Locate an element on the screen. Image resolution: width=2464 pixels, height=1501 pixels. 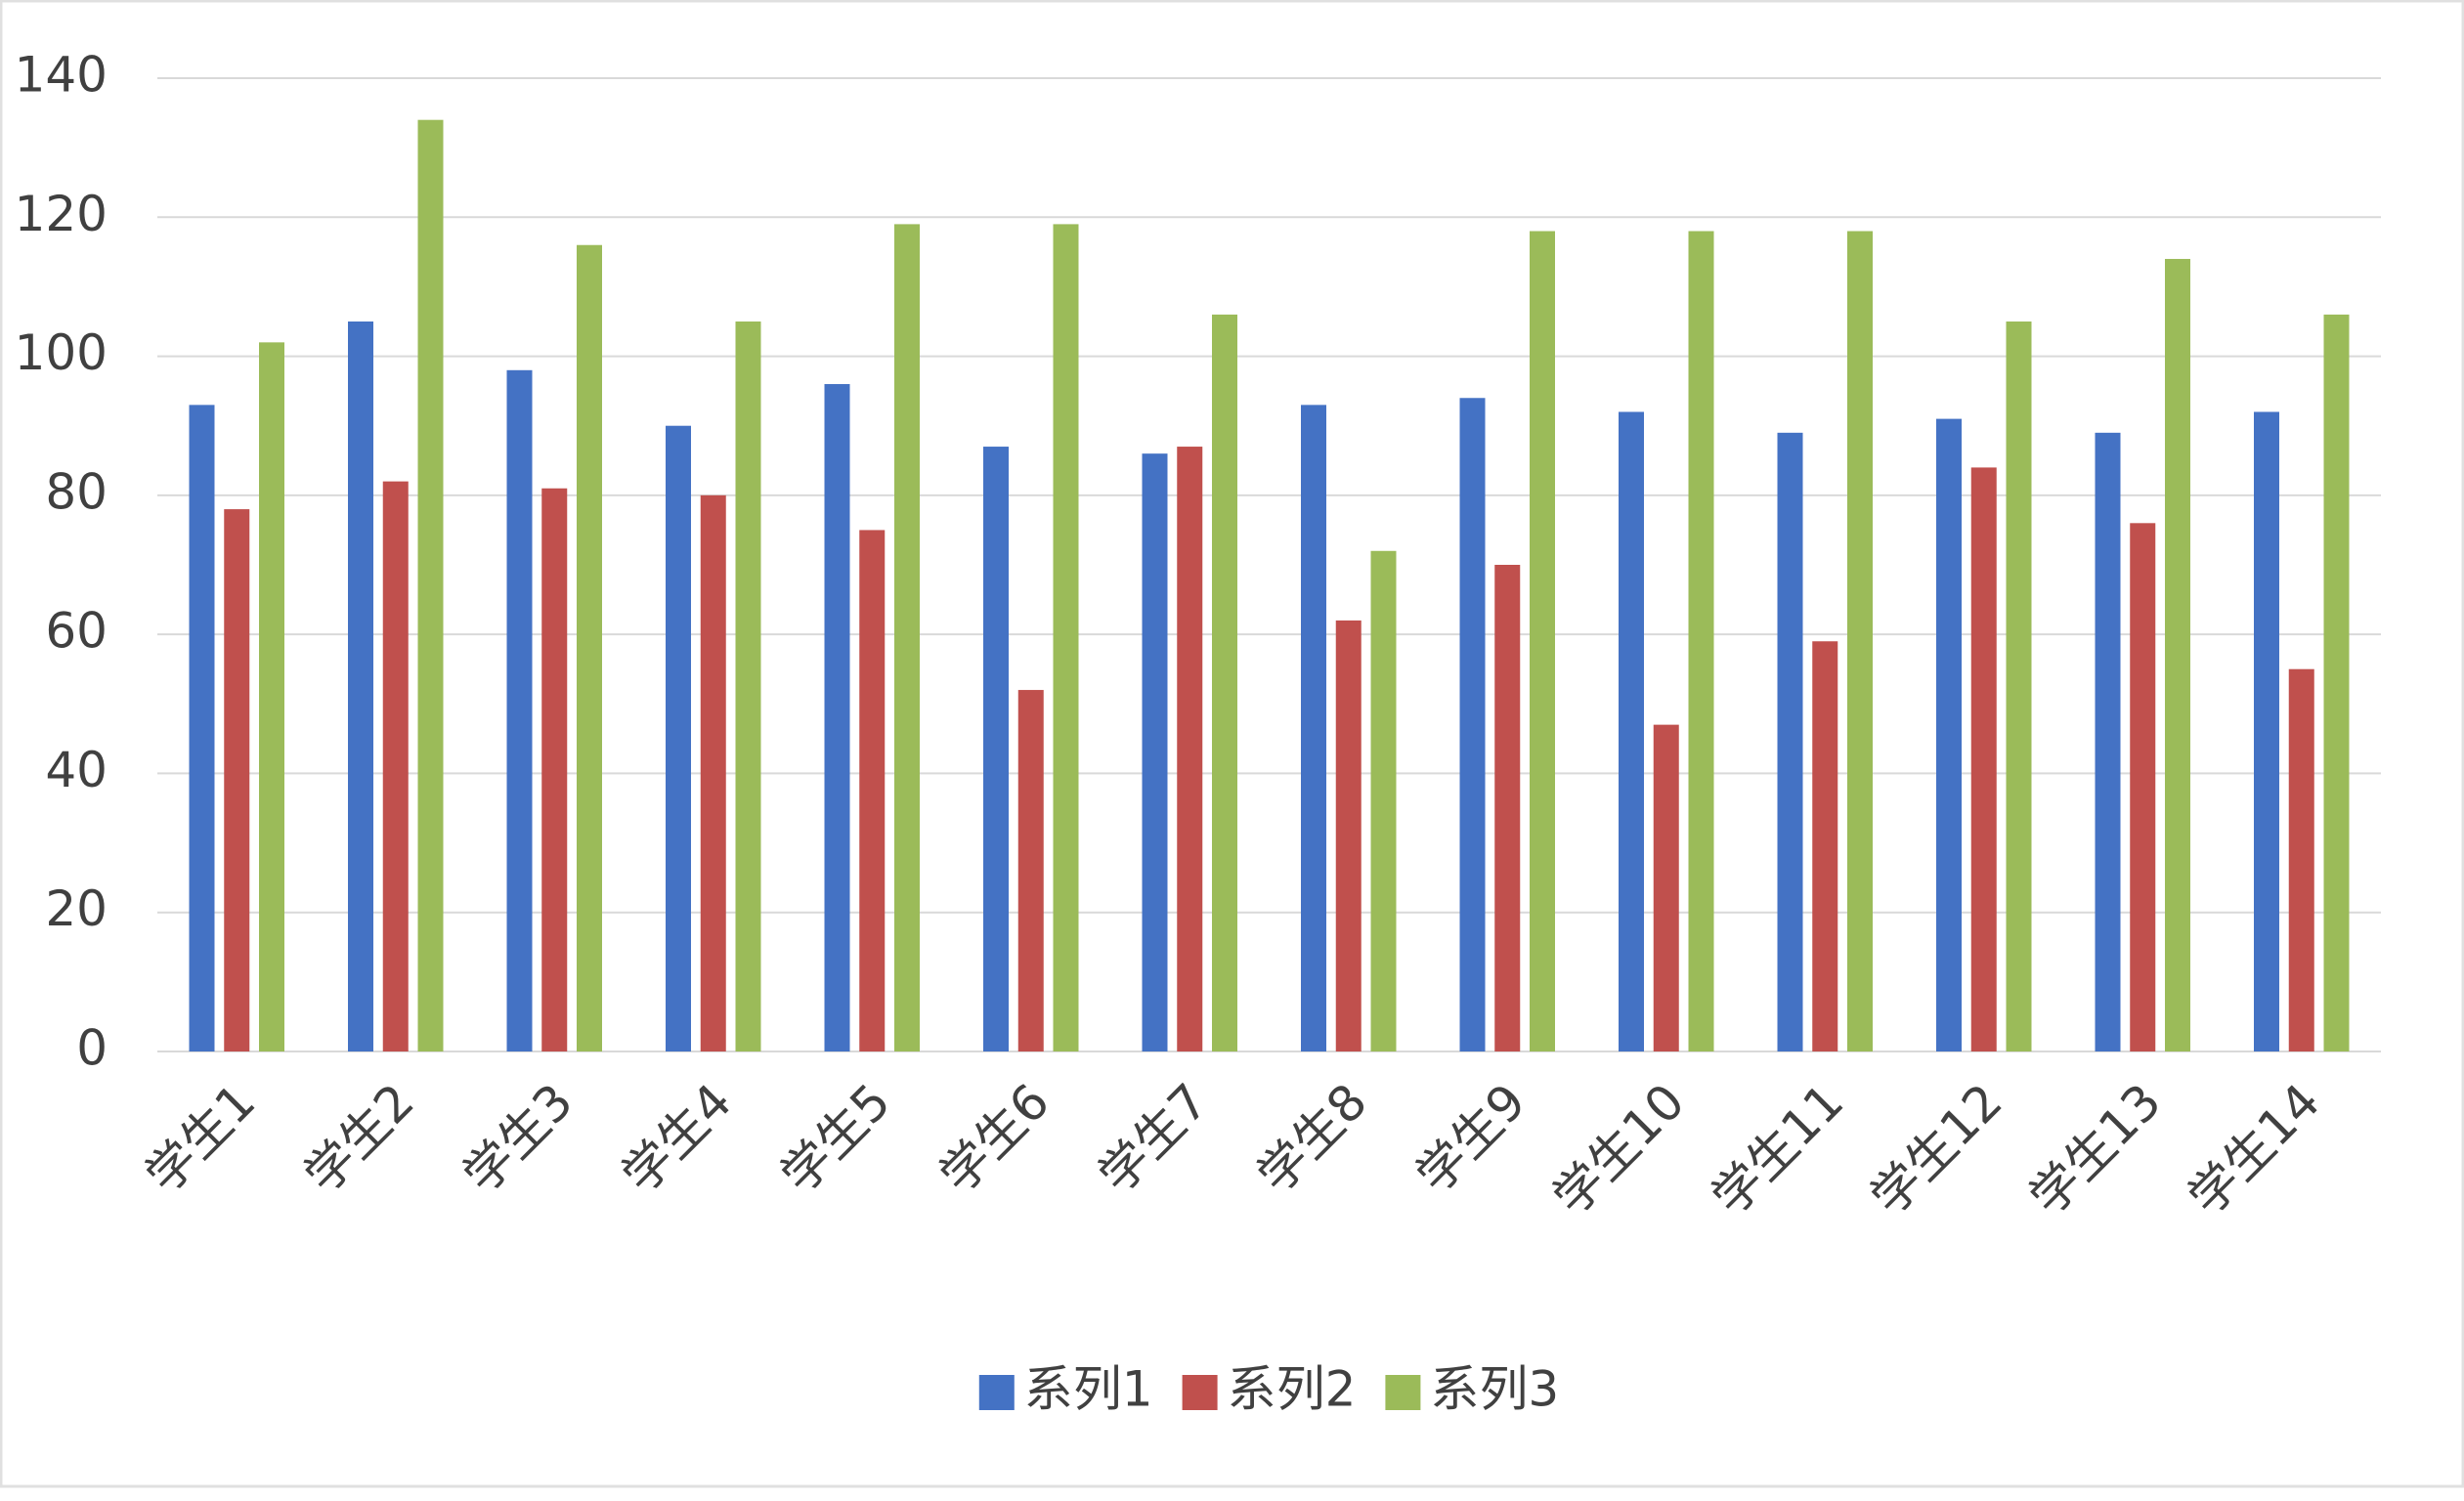
y-tick-label: 100 is located at coordinates (61, 352).